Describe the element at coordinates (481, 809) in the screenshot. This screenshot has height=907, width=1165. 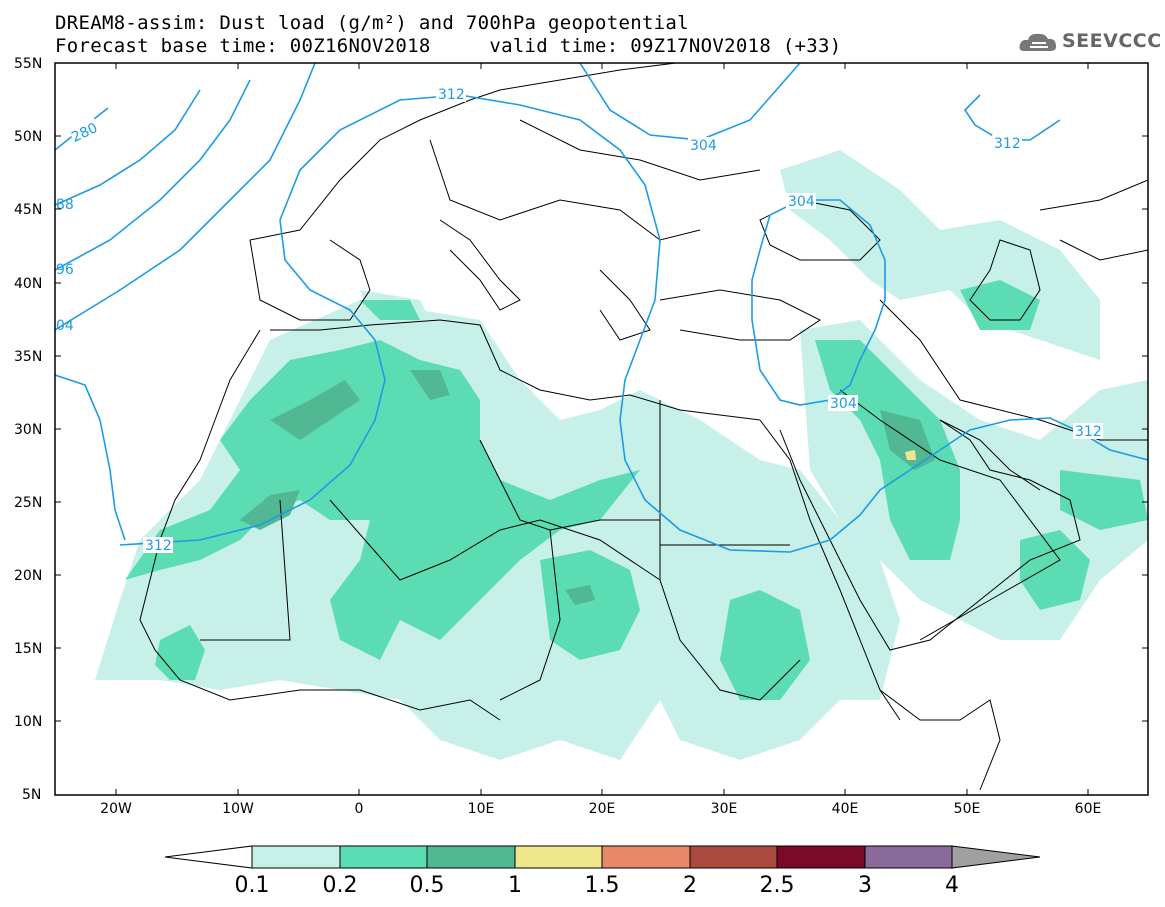
I see `lon-label: 10E` at that location.